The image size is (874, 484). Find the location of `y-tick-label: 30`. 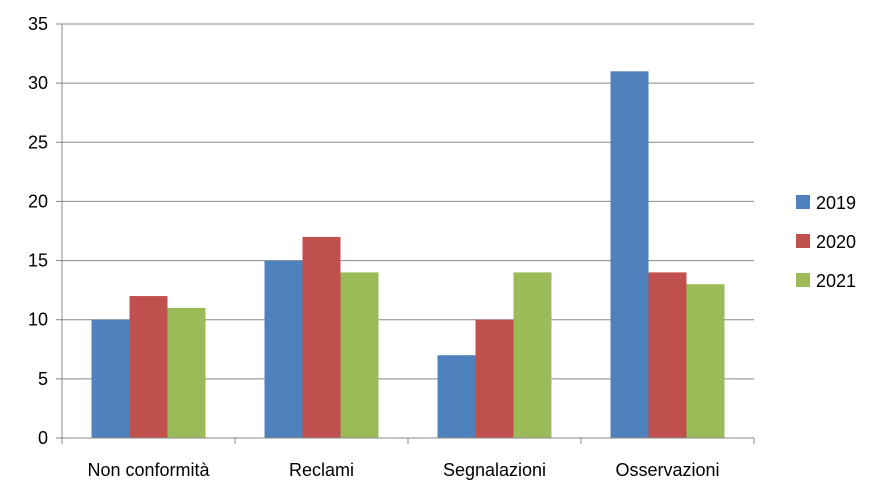

y-tick-label: 30 is located at coordinates (38, 83).